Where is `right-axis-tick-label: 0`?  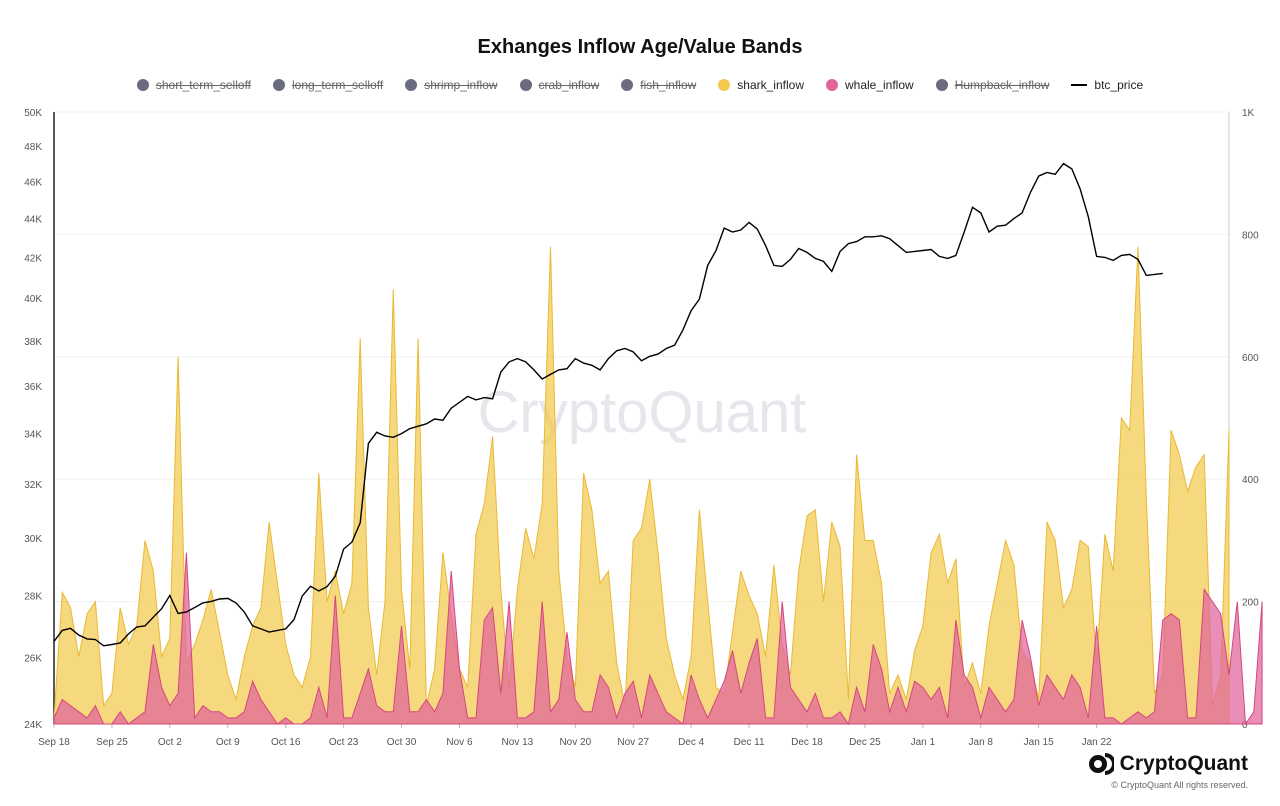
right-axis-tick-label: 0 is located at coordinates (1245, 725).